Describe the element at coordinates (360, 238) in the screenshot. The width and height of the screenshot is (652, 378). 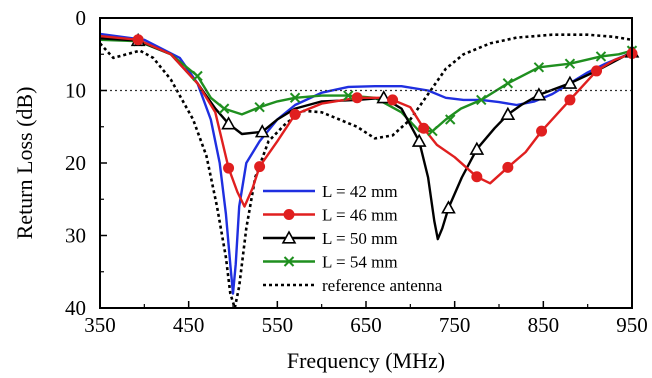
I see `legend-label-l-50-mm: L = 50 mm` at that location.